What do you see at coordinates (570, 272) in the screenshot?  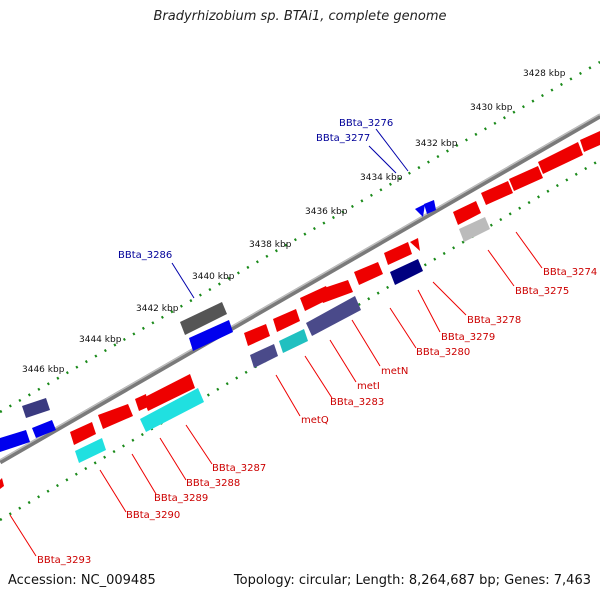 I see `gene-label: BBta_3274` at bounding box center [570, 272].